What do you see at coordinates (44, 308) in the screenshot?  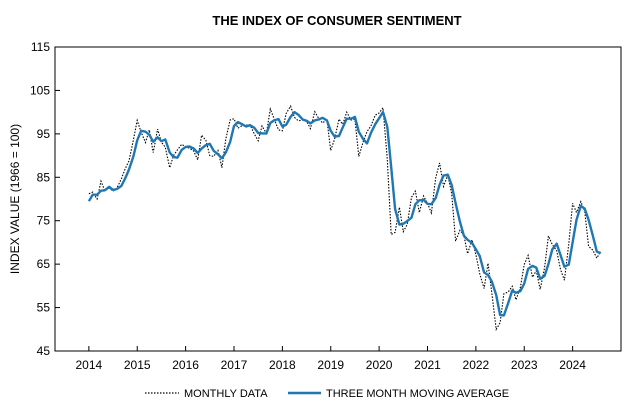 I see `y-tick-label: 55` at bounding box center [44, 308].